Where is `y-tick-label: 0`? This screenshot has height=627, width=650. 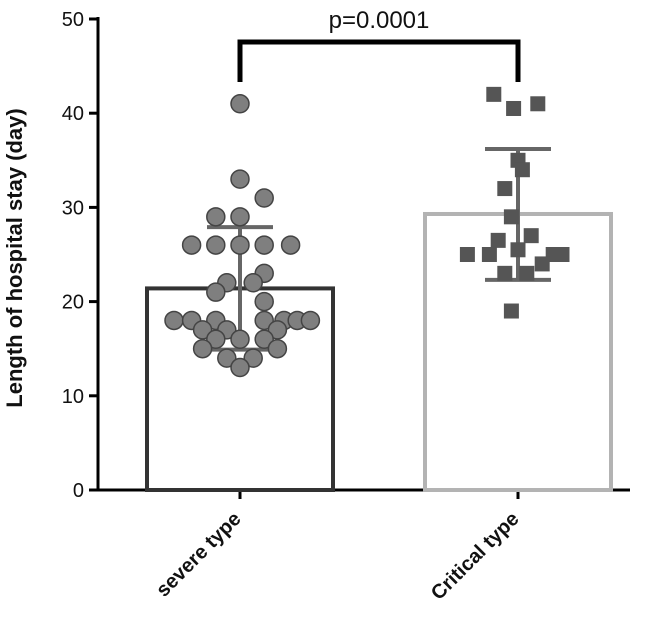 y-tick-label: 0 is located at coordinates (78, 491).